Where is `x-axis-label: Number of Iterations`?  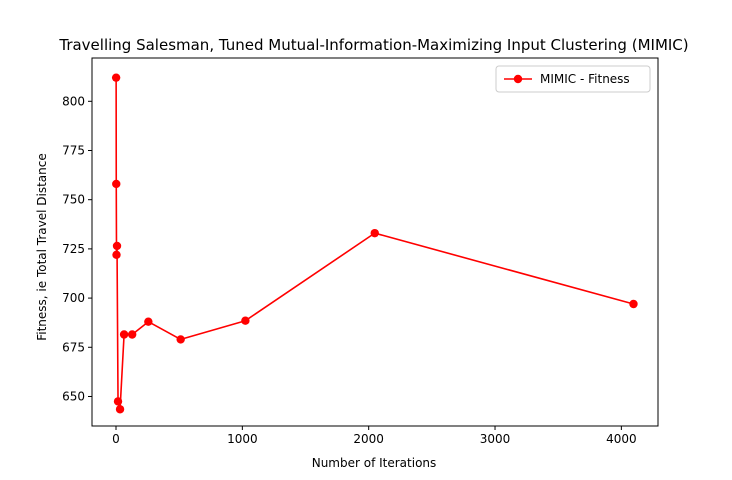
x-axis-label: Number of Iterations is located at coordinates (374, 463).